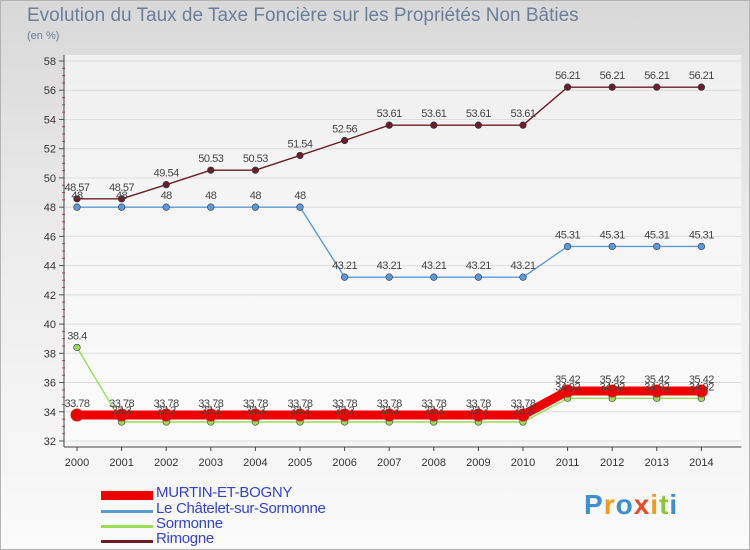  I want to click on data-label-rimogne-2008: 53.61, so click(433, 114).